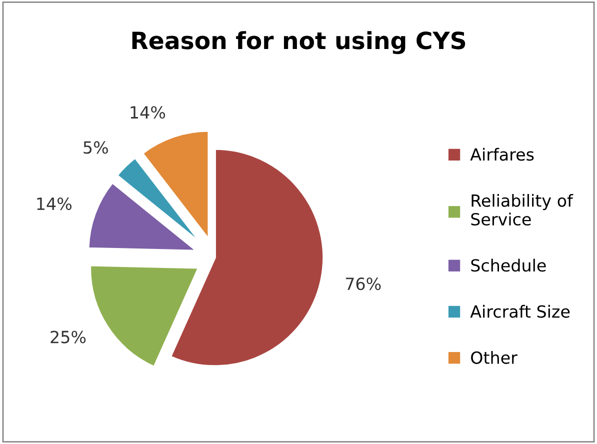  I want to click on data-label: 5%, so click(96, 147).